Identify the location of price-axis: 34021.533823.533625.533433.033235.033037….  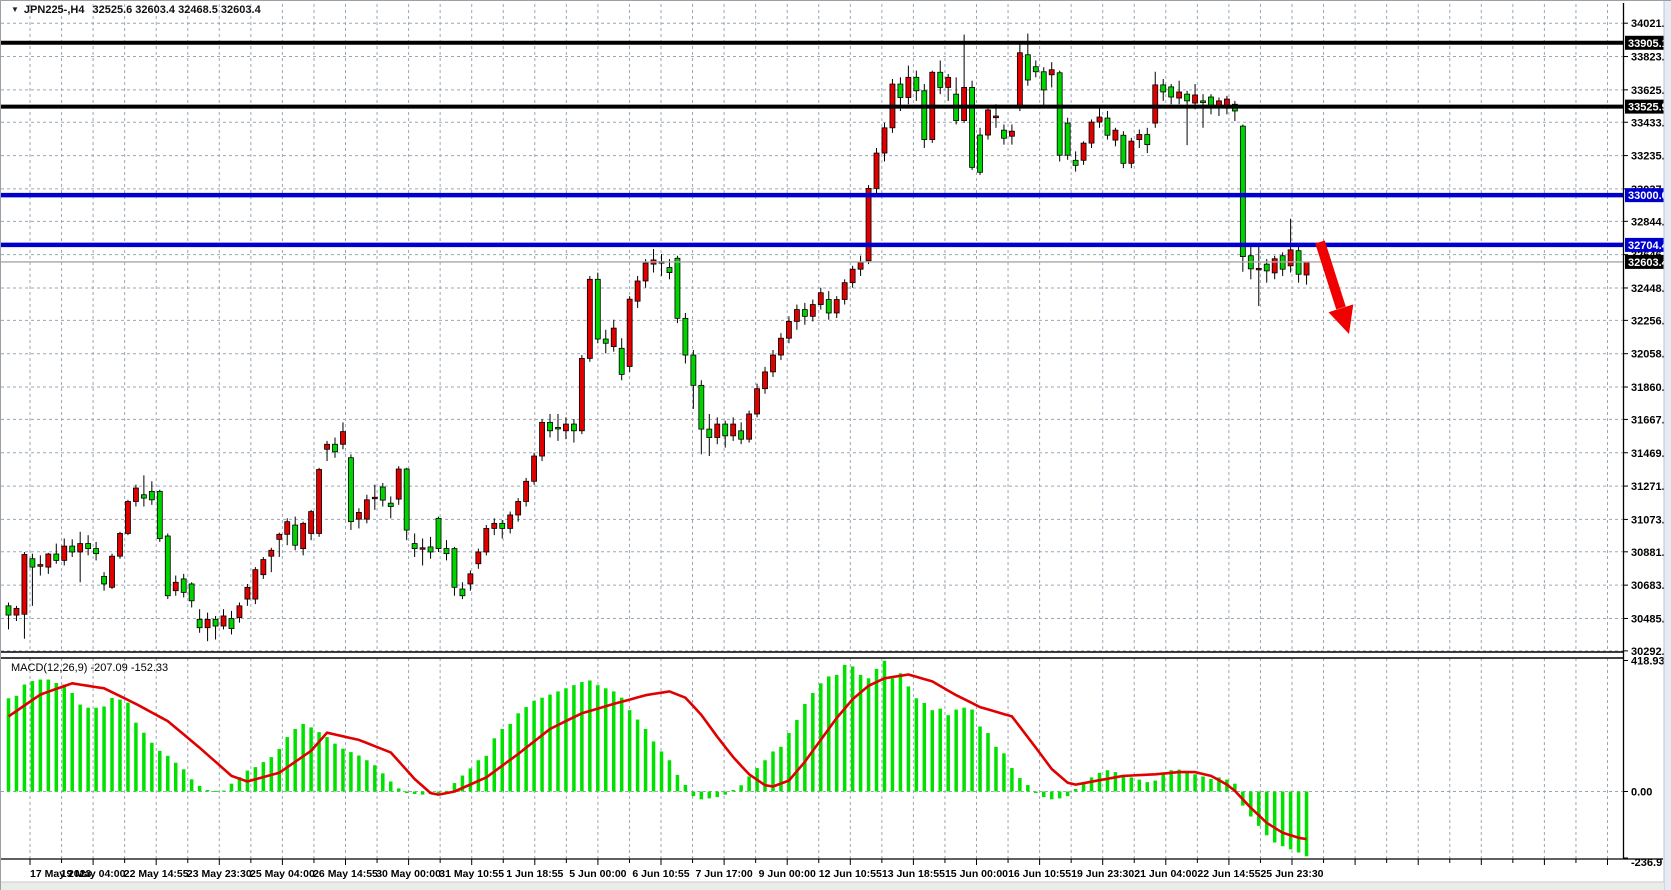
(1647, 338).